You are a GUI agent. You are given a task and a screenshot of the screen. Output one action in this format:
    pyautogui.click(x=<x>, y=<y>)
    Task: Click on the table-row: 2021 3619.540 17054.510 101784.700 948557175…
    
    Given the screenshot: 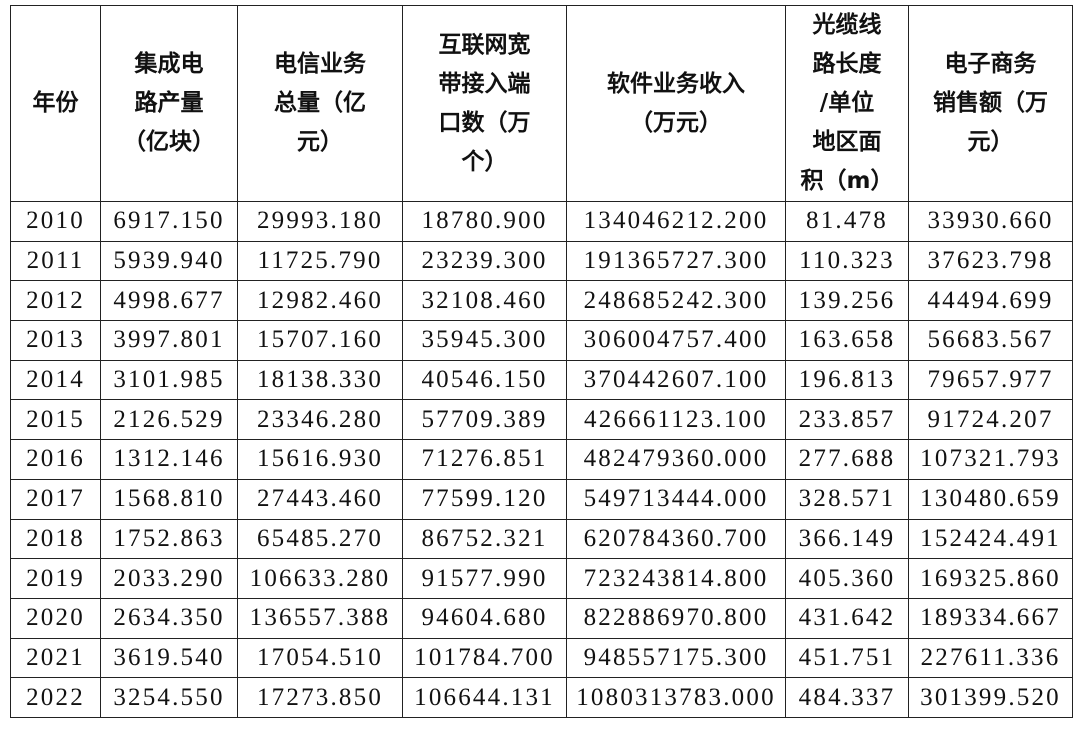 What is the action you would take?
    pyautogui.click(x=541, y=658)
    